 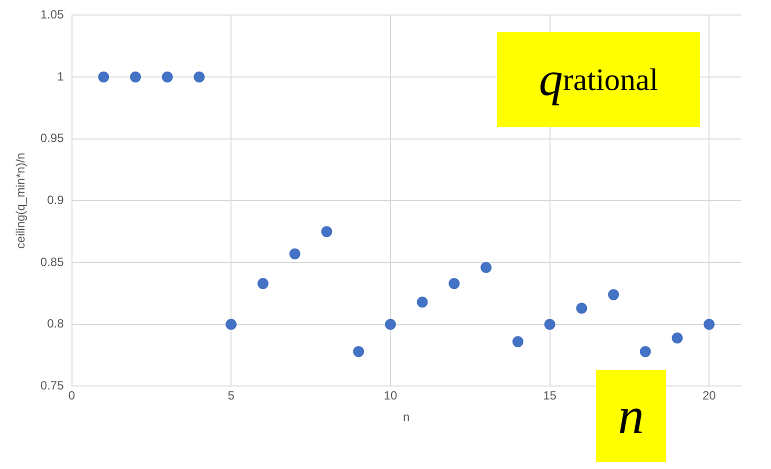 I want to click on x-tick-label: 0, so click(x=72, y=395).